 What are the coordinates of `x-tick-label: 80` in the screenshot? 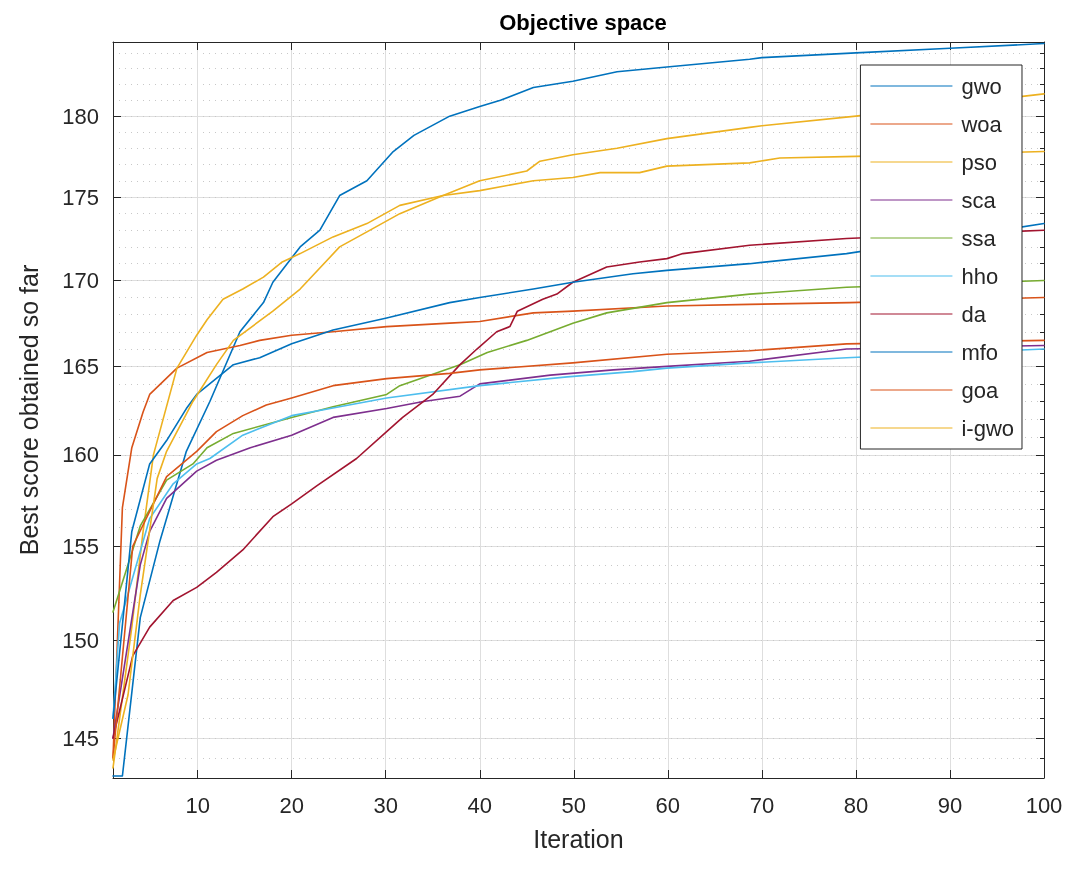 It's located at (856, 805).